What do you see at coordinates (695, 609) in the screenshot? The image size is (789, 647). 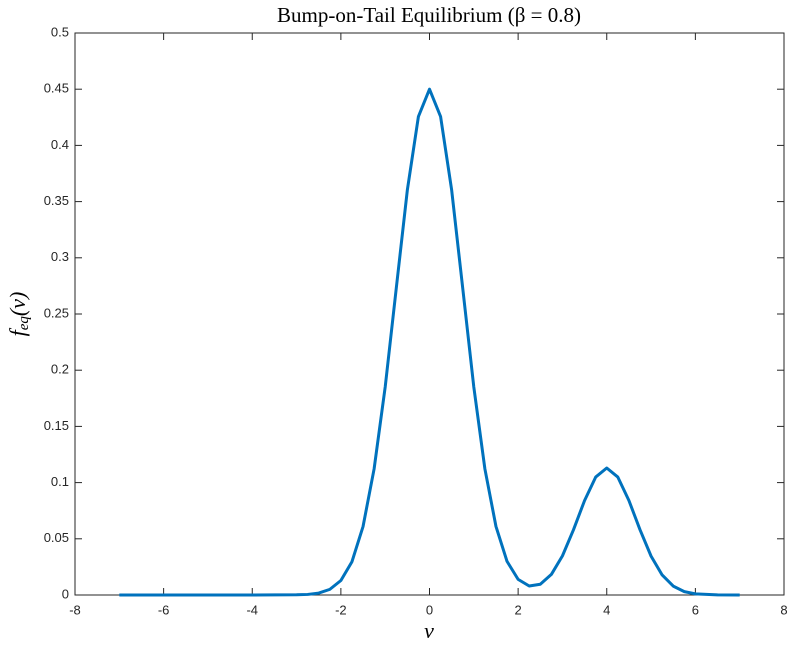 I see `x-tick-label: 6` at bounding box center [695, 609].